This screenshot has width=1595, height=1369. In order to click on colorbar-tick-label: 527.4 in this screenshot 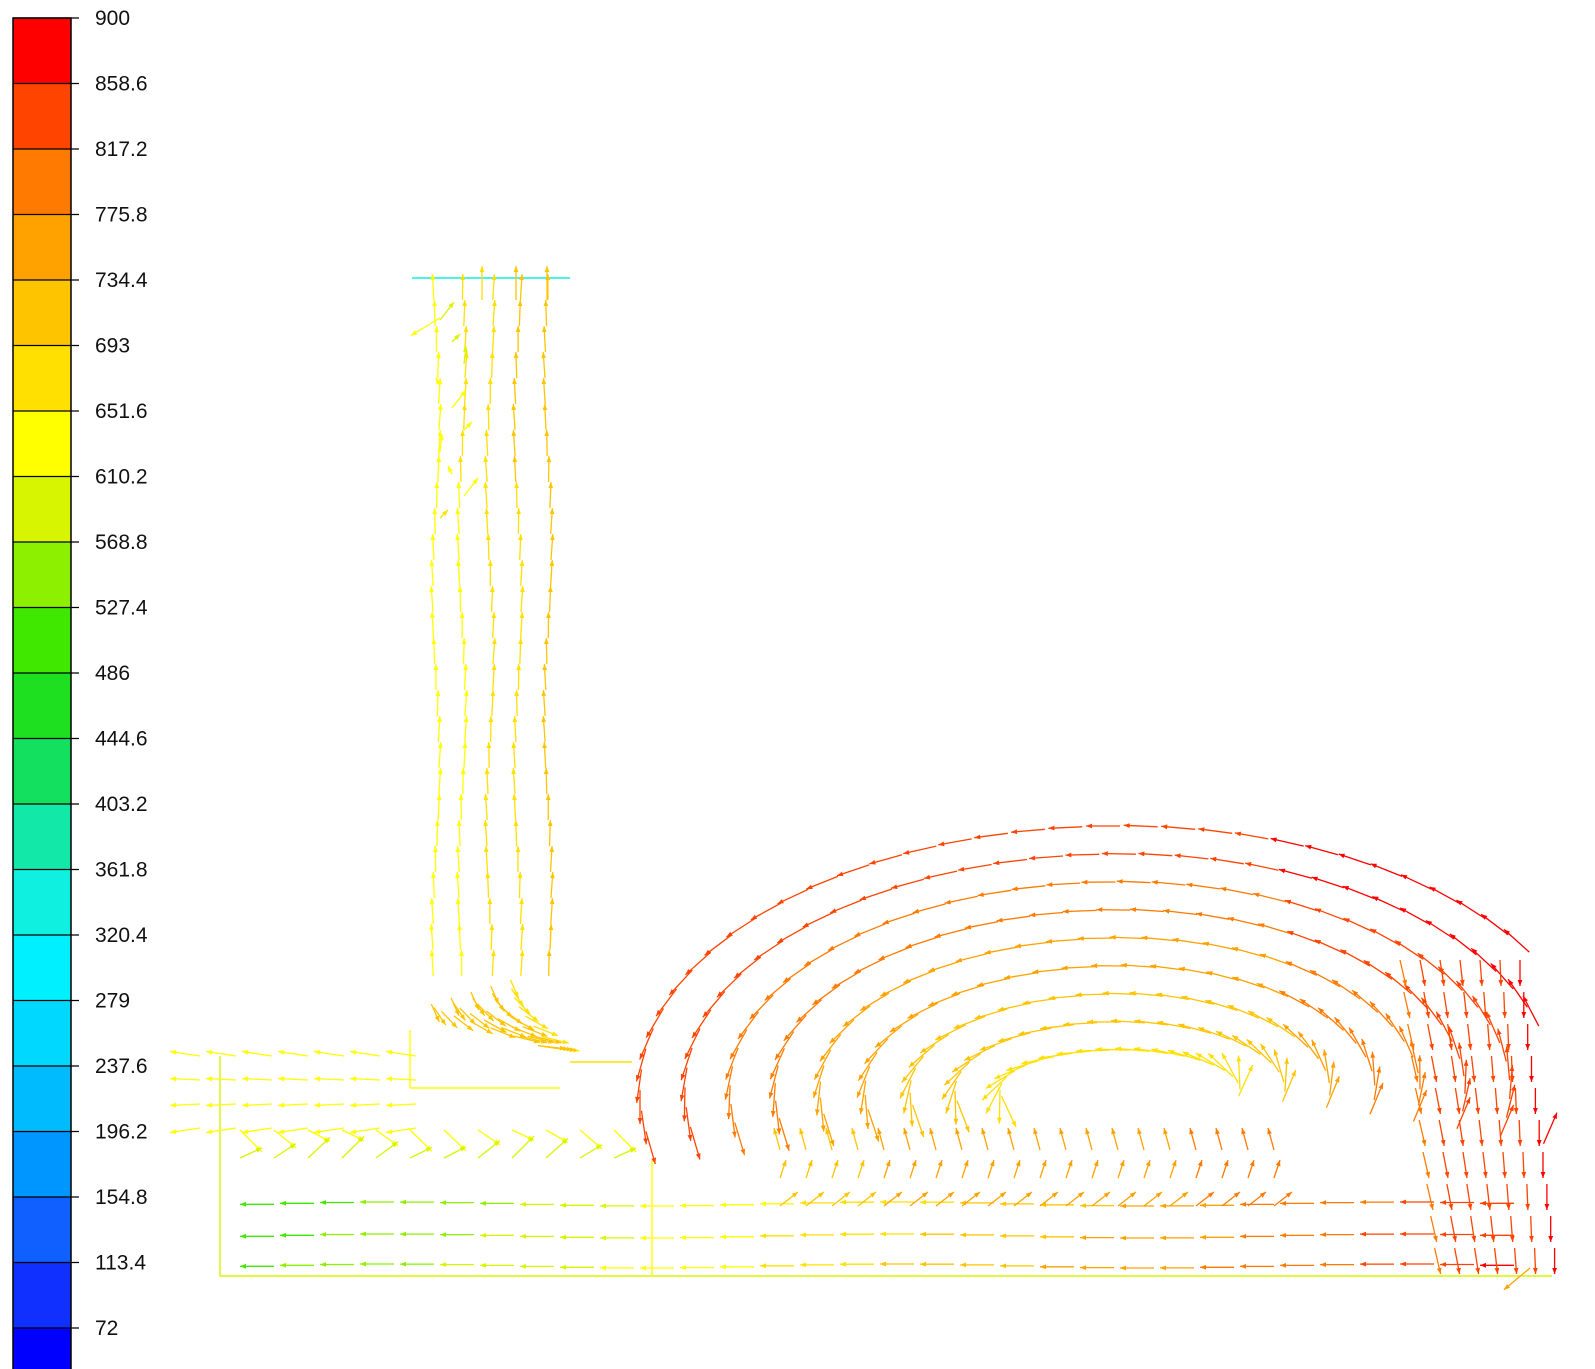, I will do `click(121, 608)`.